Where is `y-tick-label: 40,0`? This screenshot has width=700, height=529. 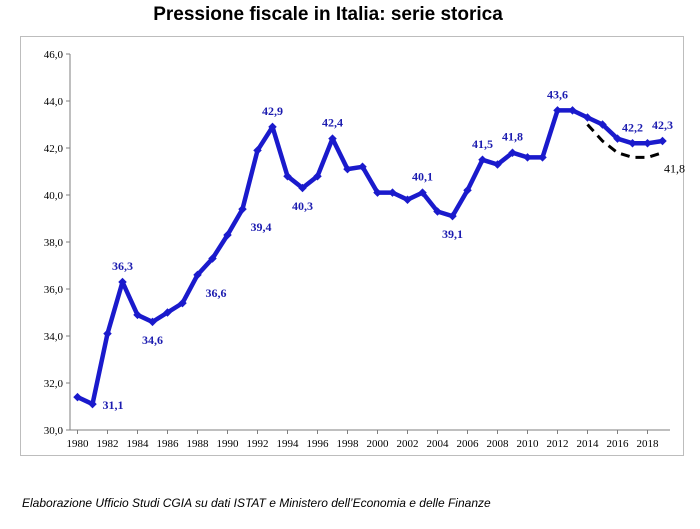
y-tick-label: 40,0 is located at coordinates (54, 196).